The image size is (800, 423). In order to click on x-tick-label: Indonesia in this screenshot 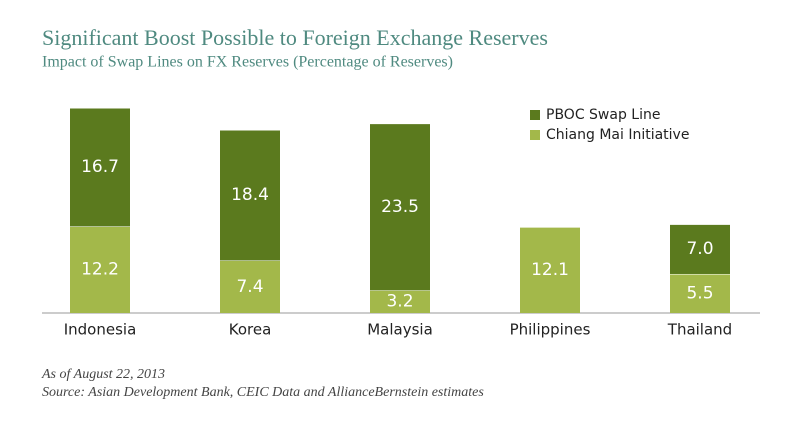, I will do `click(100, 330)`.